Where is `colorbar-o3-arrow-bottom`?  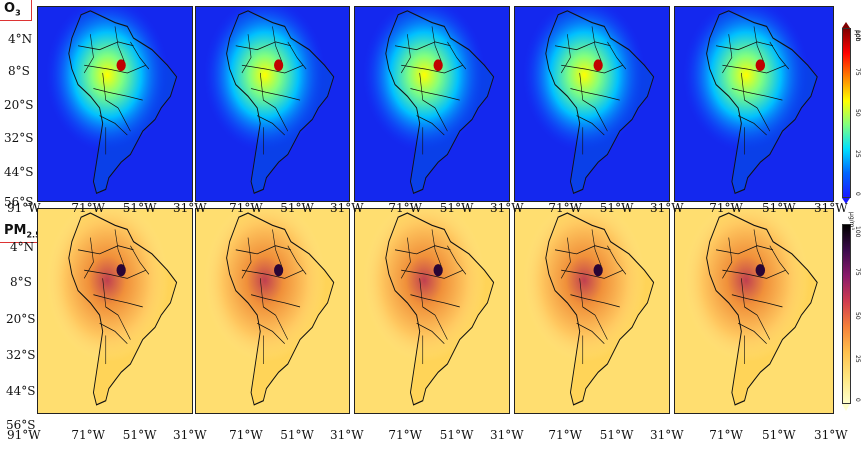 colorbar-o3-arrow-bottom is located at coordinates (846, 201).